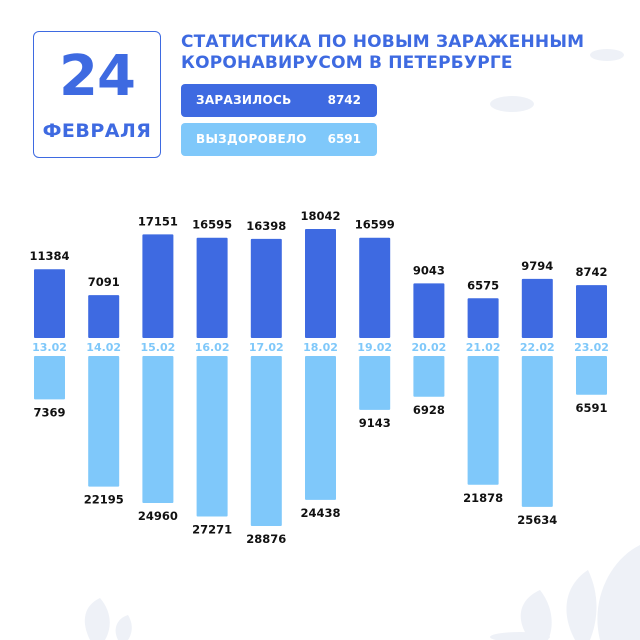 The height and width of the screenshot is (640, 640). What do you see at coordinates (212, 530) in the screenshot?
I see `label-recovered-16.02: 27271` at bounding box center [212, 530].